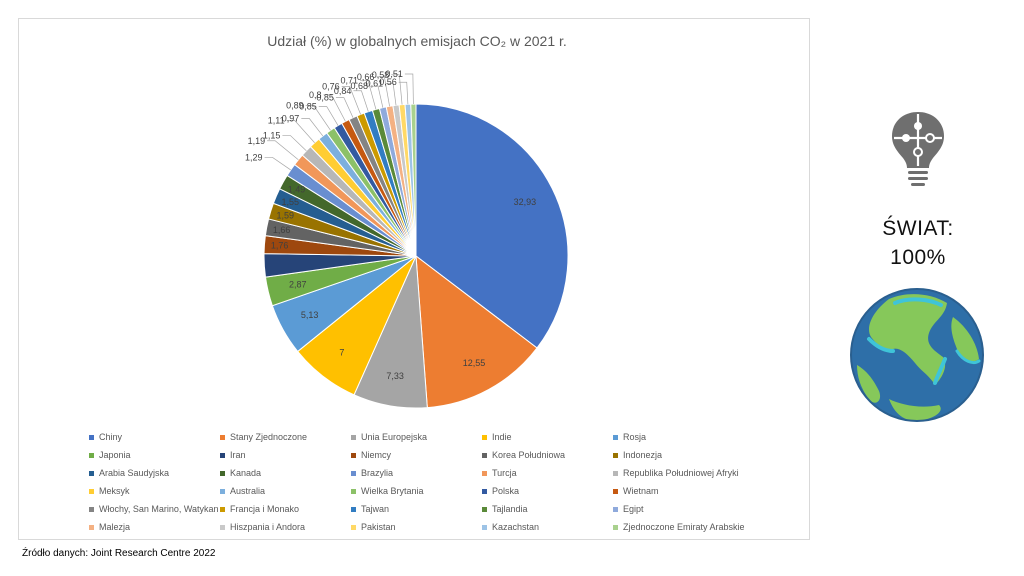  What do you see at coordinates (298, 284) in the screenshot?
I see `slice-value-label: 2,87` at bounding box center [298, 284].